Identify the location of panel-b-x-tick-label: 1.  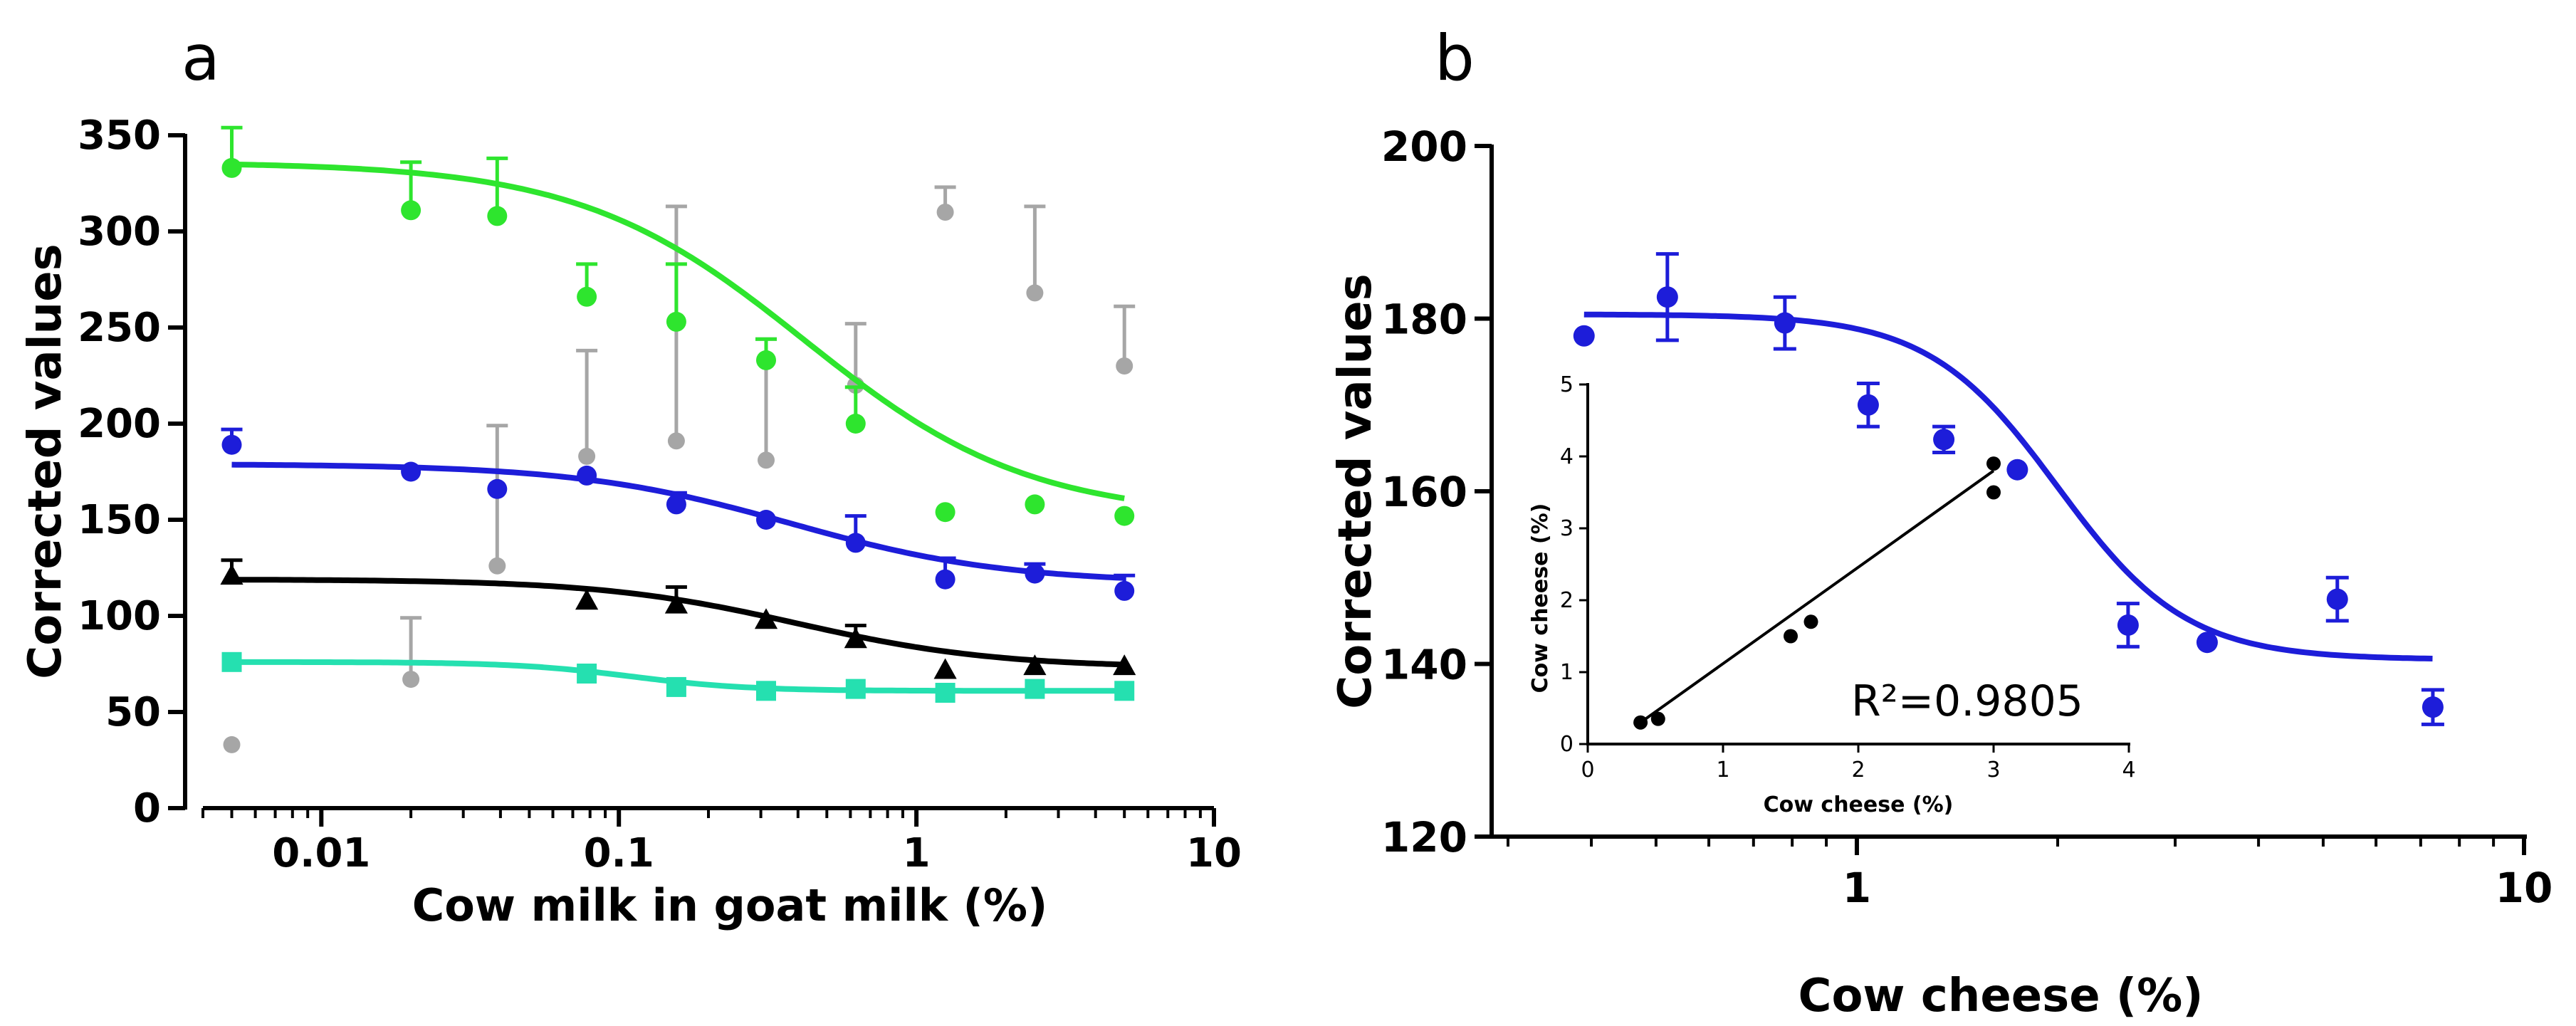
(1857, 888).